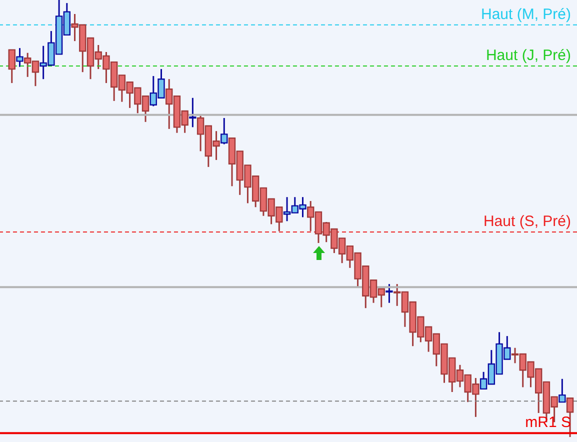  I want to click on ref-line-label: Haut (S, Pré), so click(527, 221).